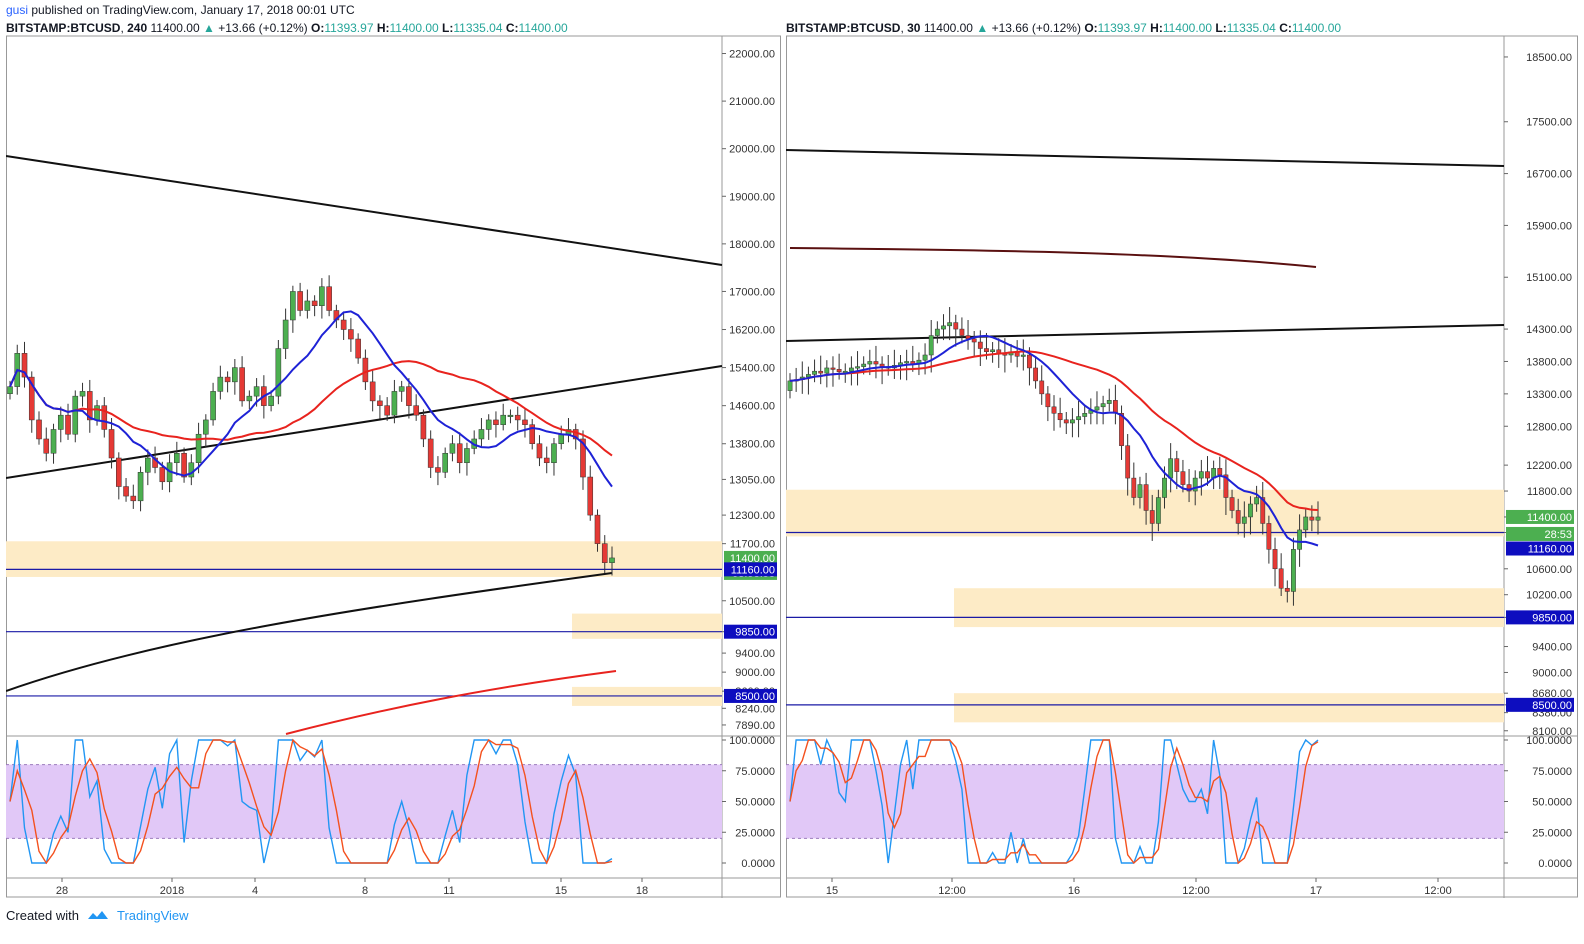 The width and height of the screenshot is (1584, 944). Describe the element at coordinates (914, 28) in the screenshot. I see `interval-label: 30` at that location.